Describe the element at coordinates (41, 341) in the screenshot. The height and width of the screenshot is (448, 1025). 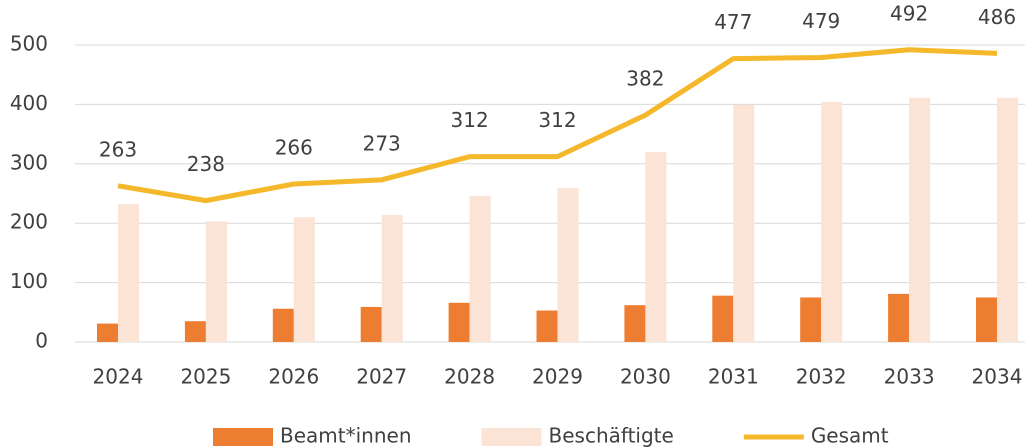
I see `y-tick-label: 0` at that location.